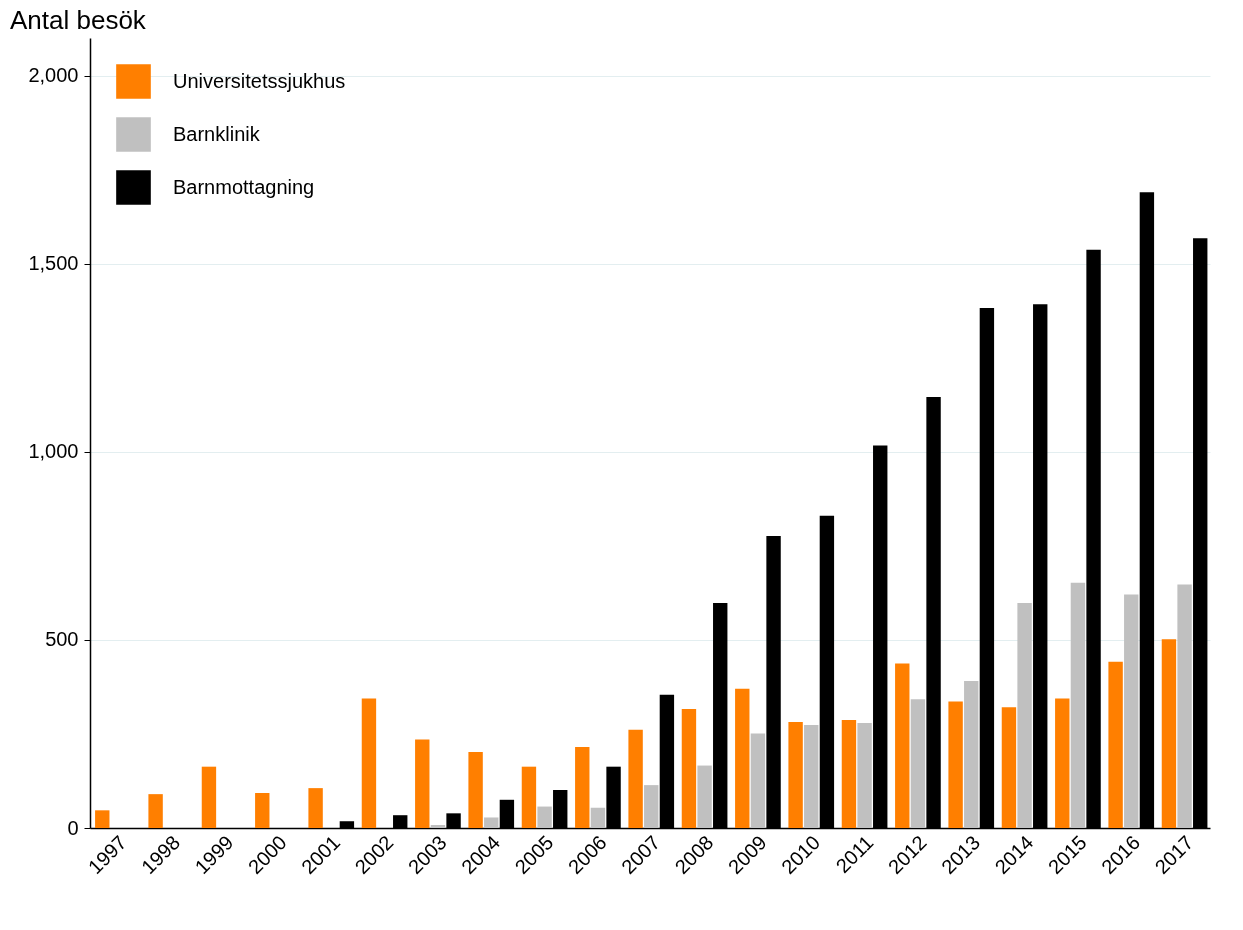 This screenshot has width=1243, height=930. What do you see at coordinates (73, 827) in the screenshot?
I see `y-tick-label: 0` at bounding box center [73, 827].